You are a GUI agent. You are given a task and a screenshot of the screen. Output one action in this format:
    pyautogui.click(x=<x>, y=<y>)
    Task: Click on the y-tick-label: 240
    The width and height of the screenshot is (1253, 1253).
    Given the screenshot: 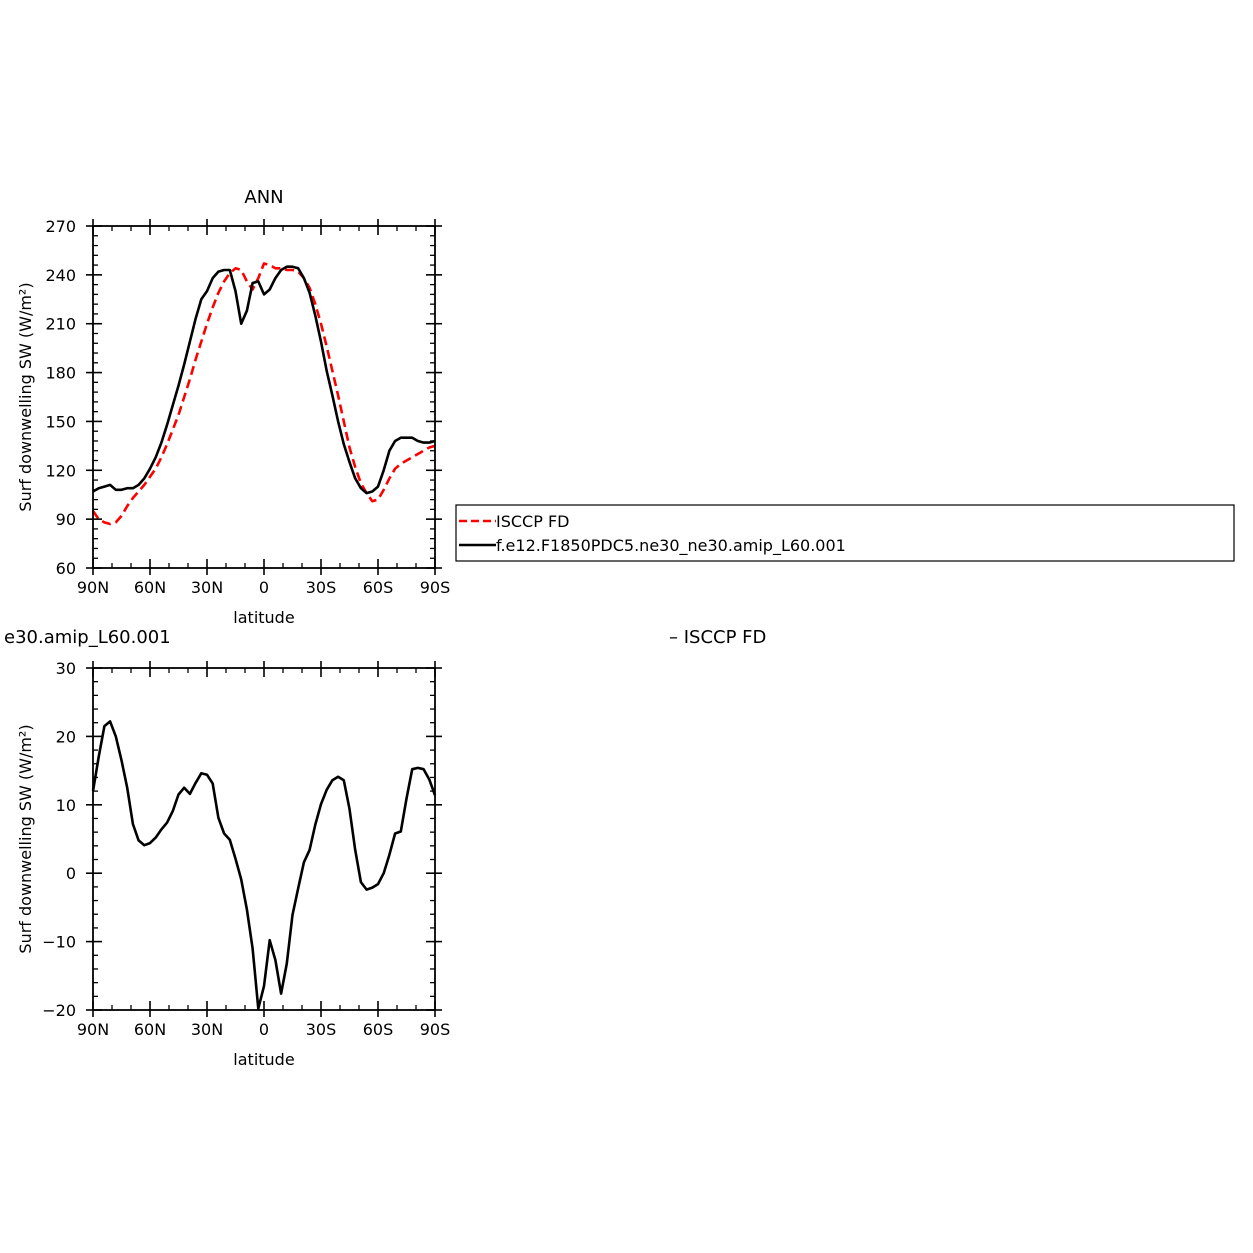 What is the action you would take?
    pyautogui.click(x=60, y=275)
    